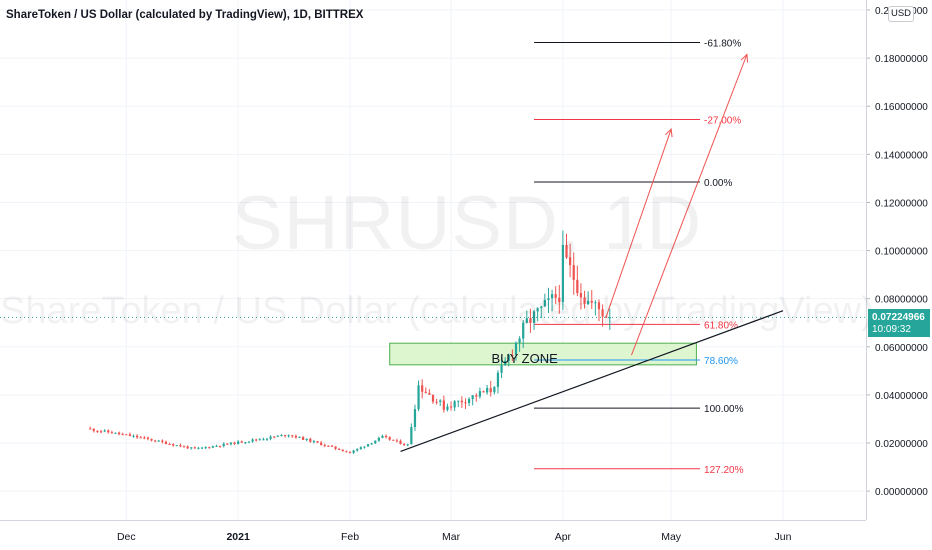 Image resolution: width=932 pixels, height=550 pixels. Describe the element at coordinates (525, 358) in the screenshot. I see `buy-zone-label: BUY ZONE` at that location.